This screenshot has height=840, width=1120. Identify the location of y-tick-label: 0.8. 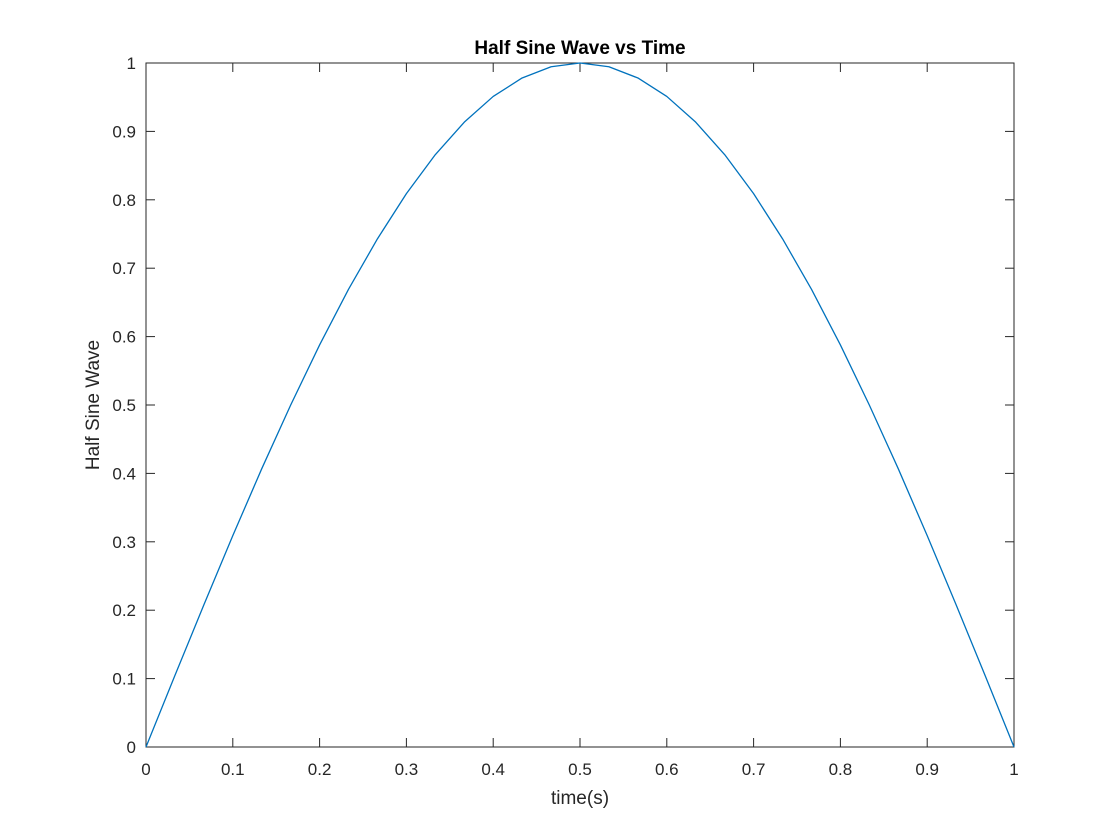
(124, 200).